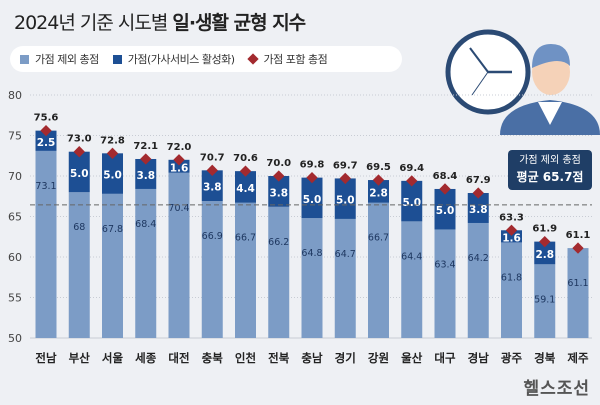 This screenshot has height=405, width=600. I want to click on y-tick-label: 70, so click(15, 176).